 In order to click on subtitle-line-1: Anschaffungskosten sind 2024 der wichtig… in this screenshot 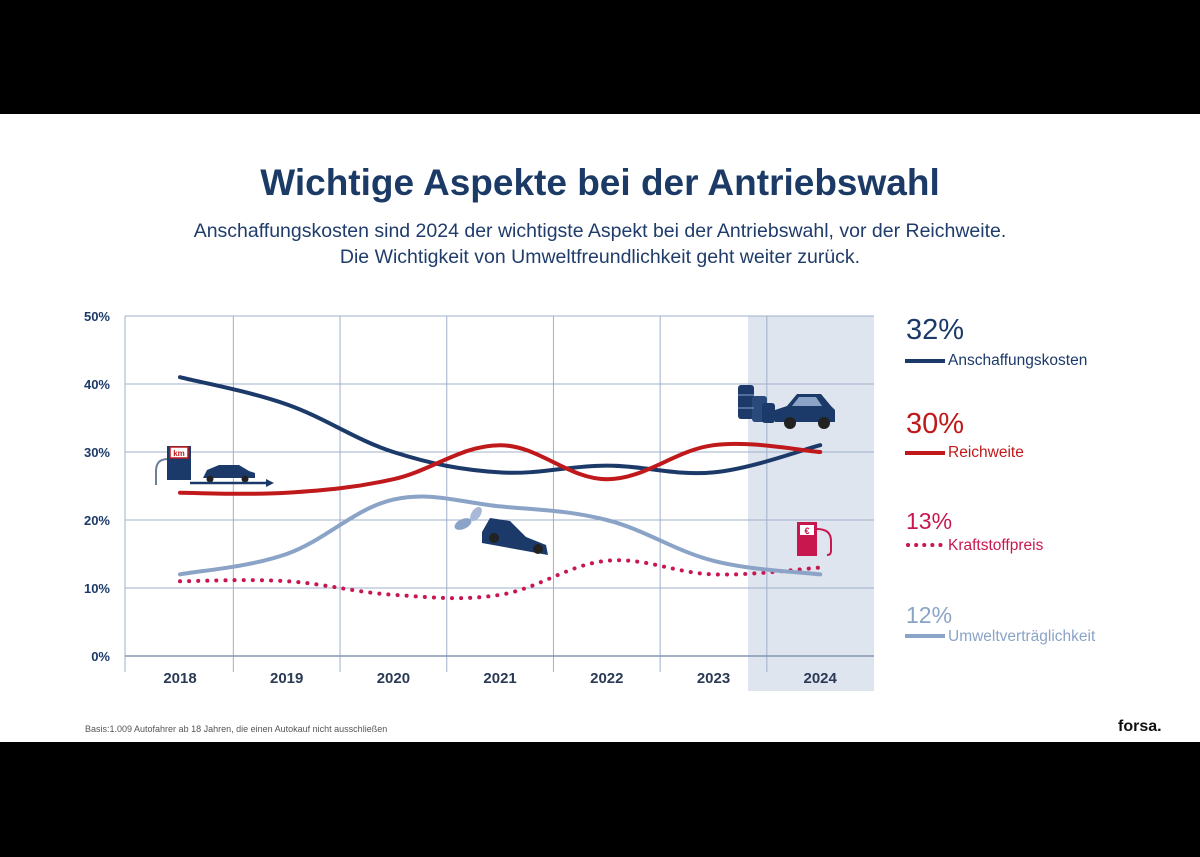, I will do `click(600, 231)`.